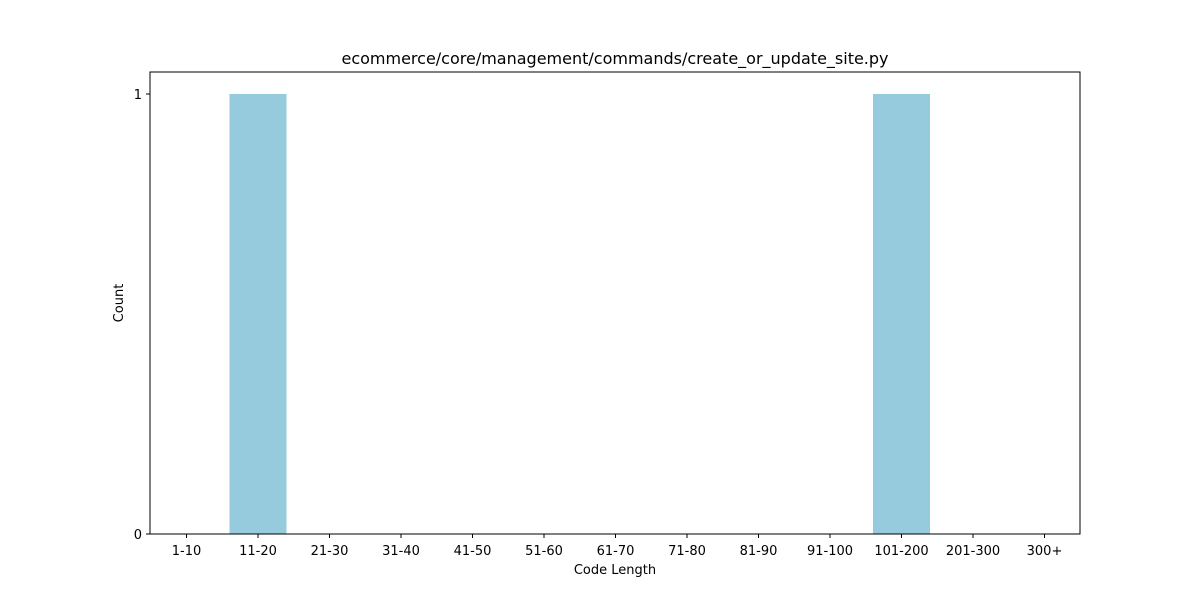 The width and height of the screenshot is (1200, 604). What do you see at coordinates (759, 551) in the screenshot?
I see `x-tick-label: 81-90` at bounding box center [759, 551].